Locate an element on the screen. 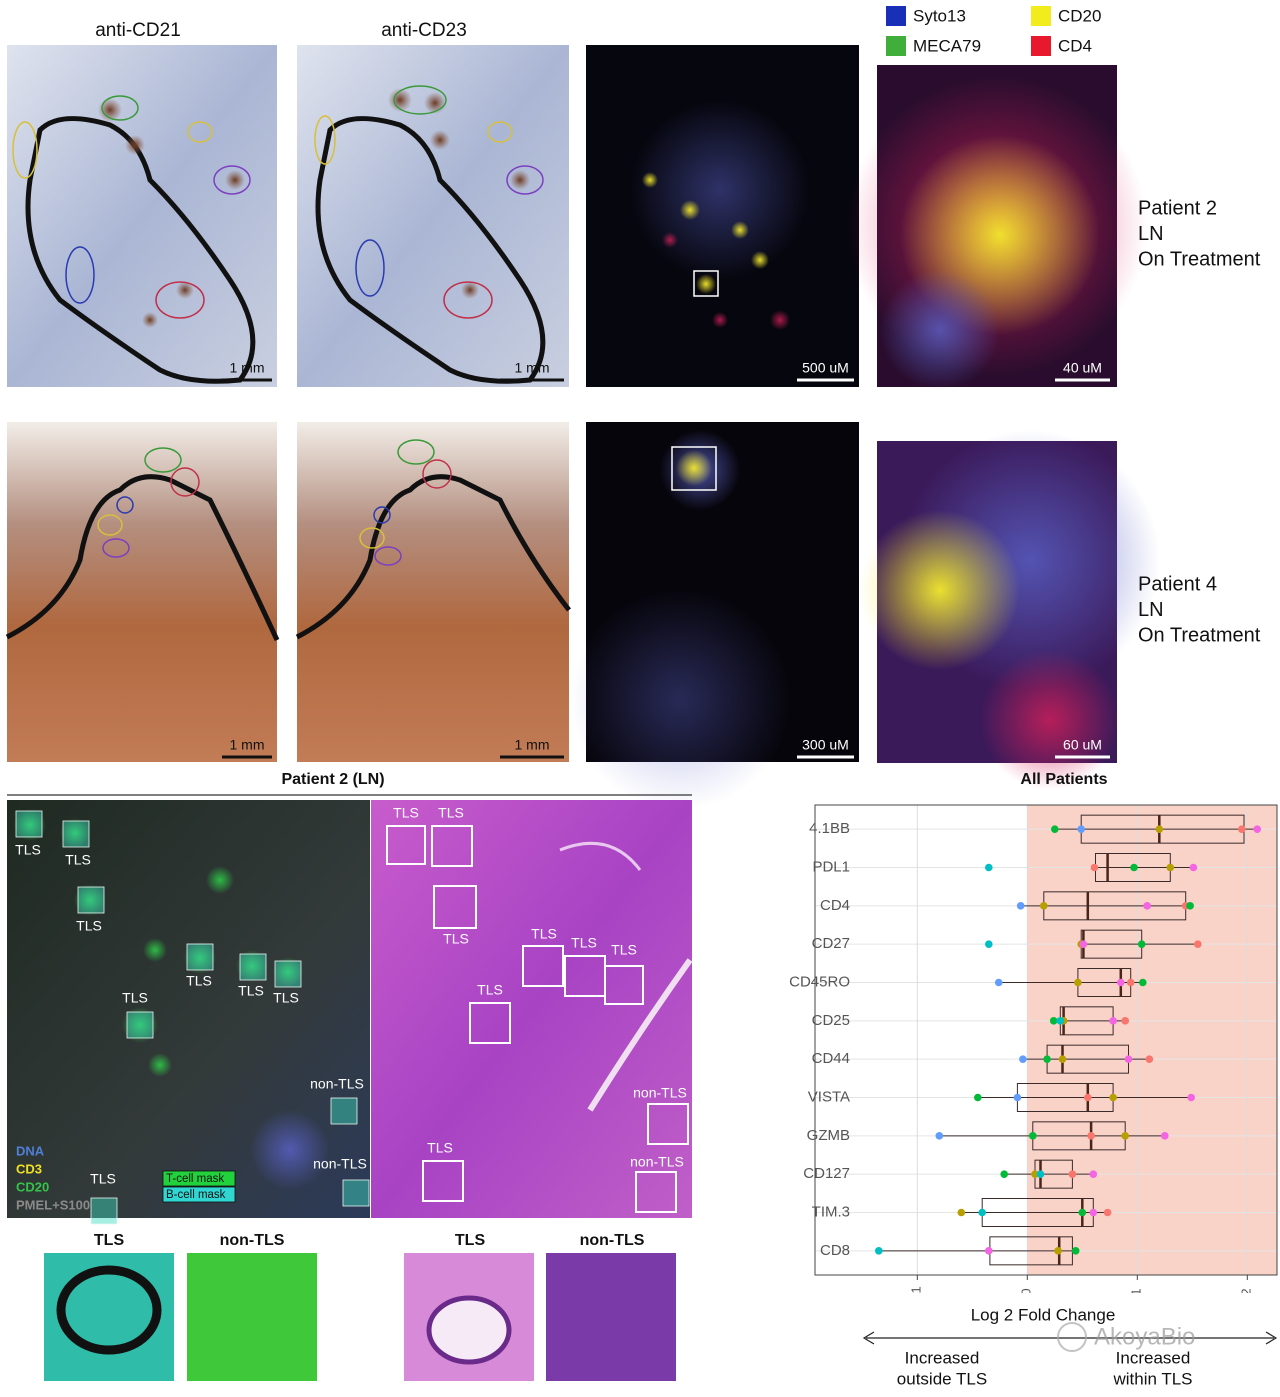 The height and width of the screenshot is (1397, 1280). legend-label: CD20 is located at coordinates (1079, 15).